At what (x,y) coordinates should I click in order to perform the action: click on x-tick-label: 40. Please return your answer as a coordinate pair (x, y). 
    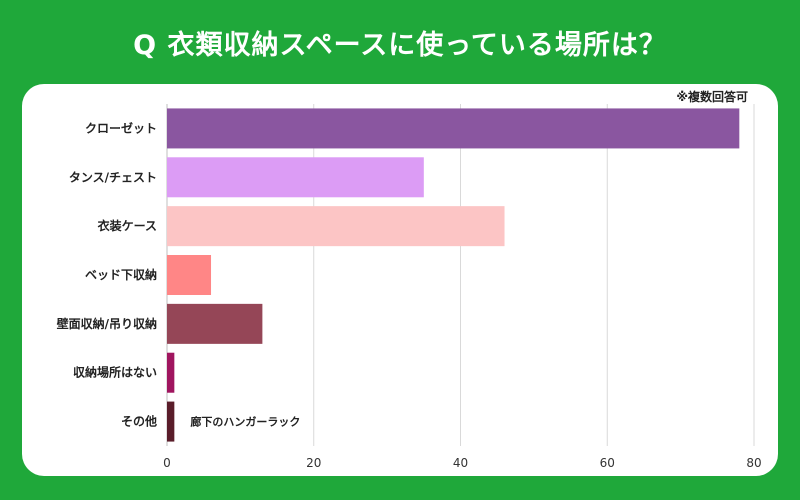
    Looking at the image, I should click on (460, 463).